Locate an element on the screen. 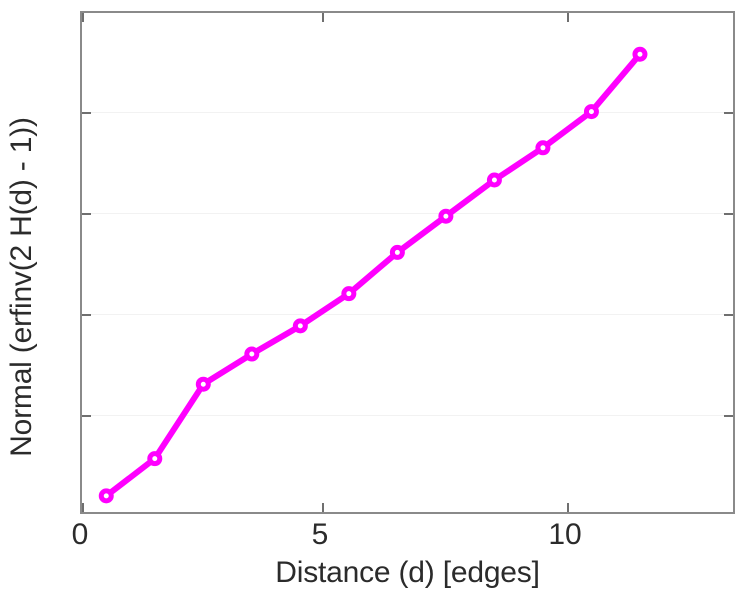  x-tick-label-0: 0 is located at coordinates (80, 534).